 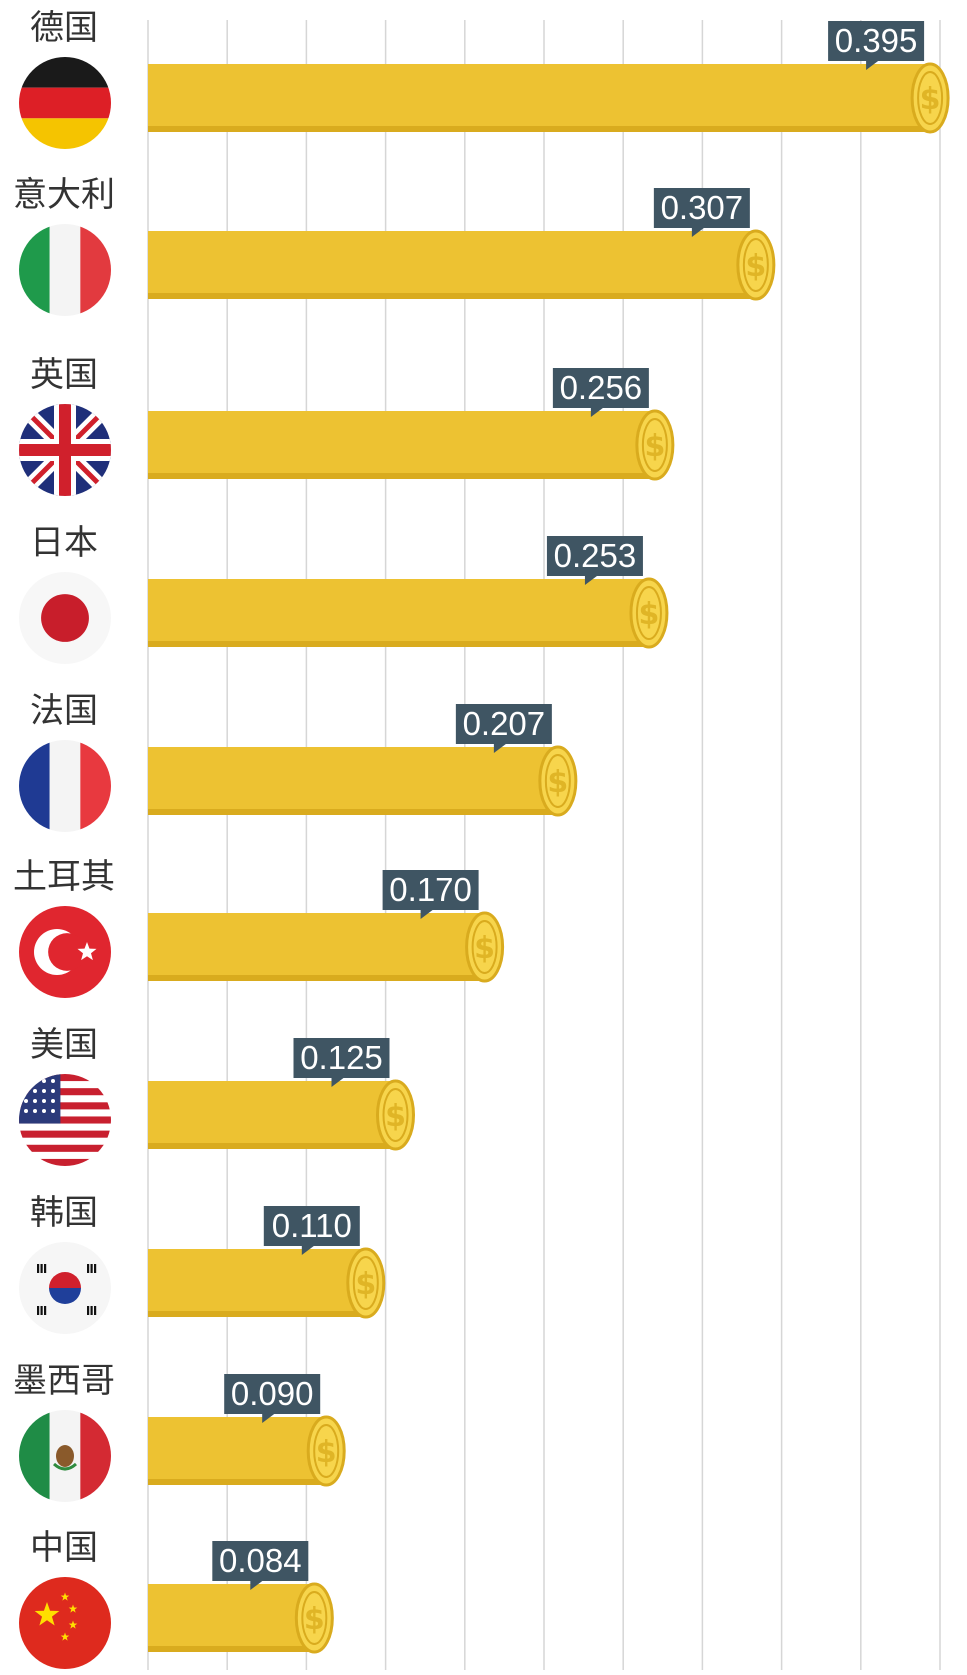 What do you see at coordinates (65, 786) in the screenshot?
I see `france-flag-icon` at bounding box center [65, 786].